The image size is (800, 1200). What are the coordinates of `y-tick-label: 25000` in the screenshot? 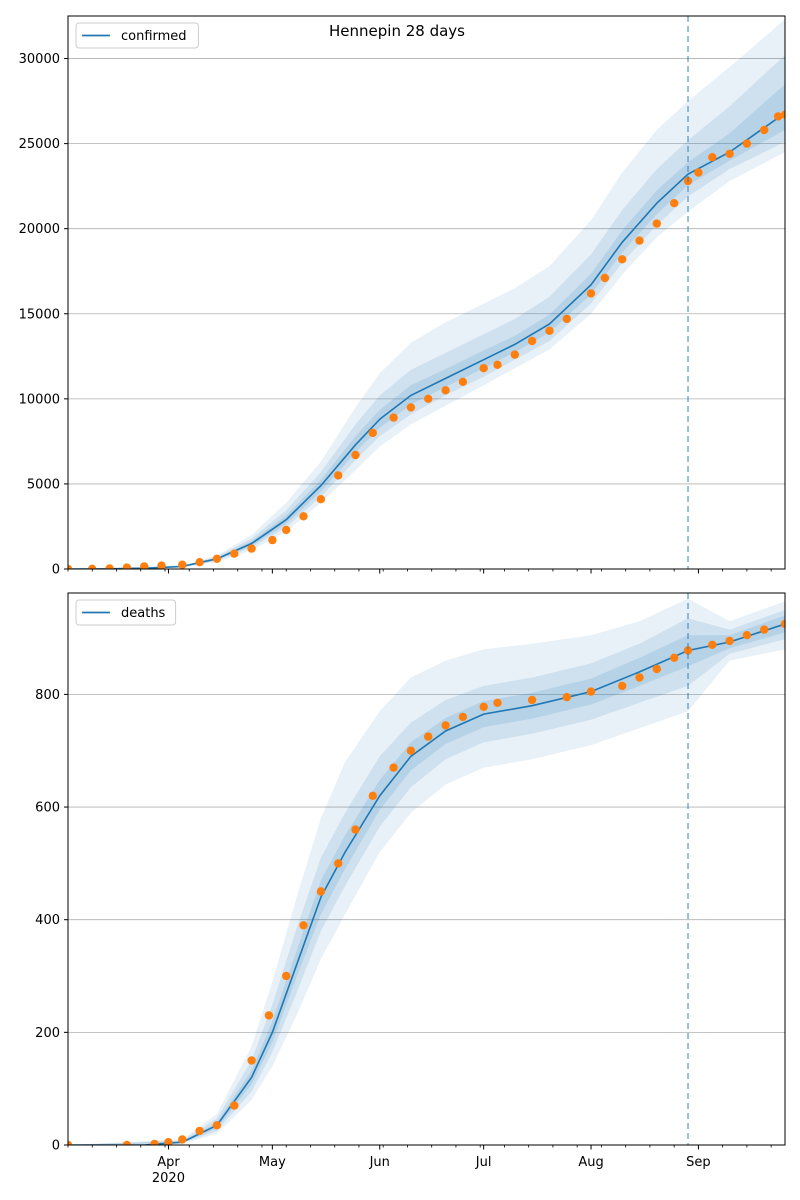 It's located at (39, 144).